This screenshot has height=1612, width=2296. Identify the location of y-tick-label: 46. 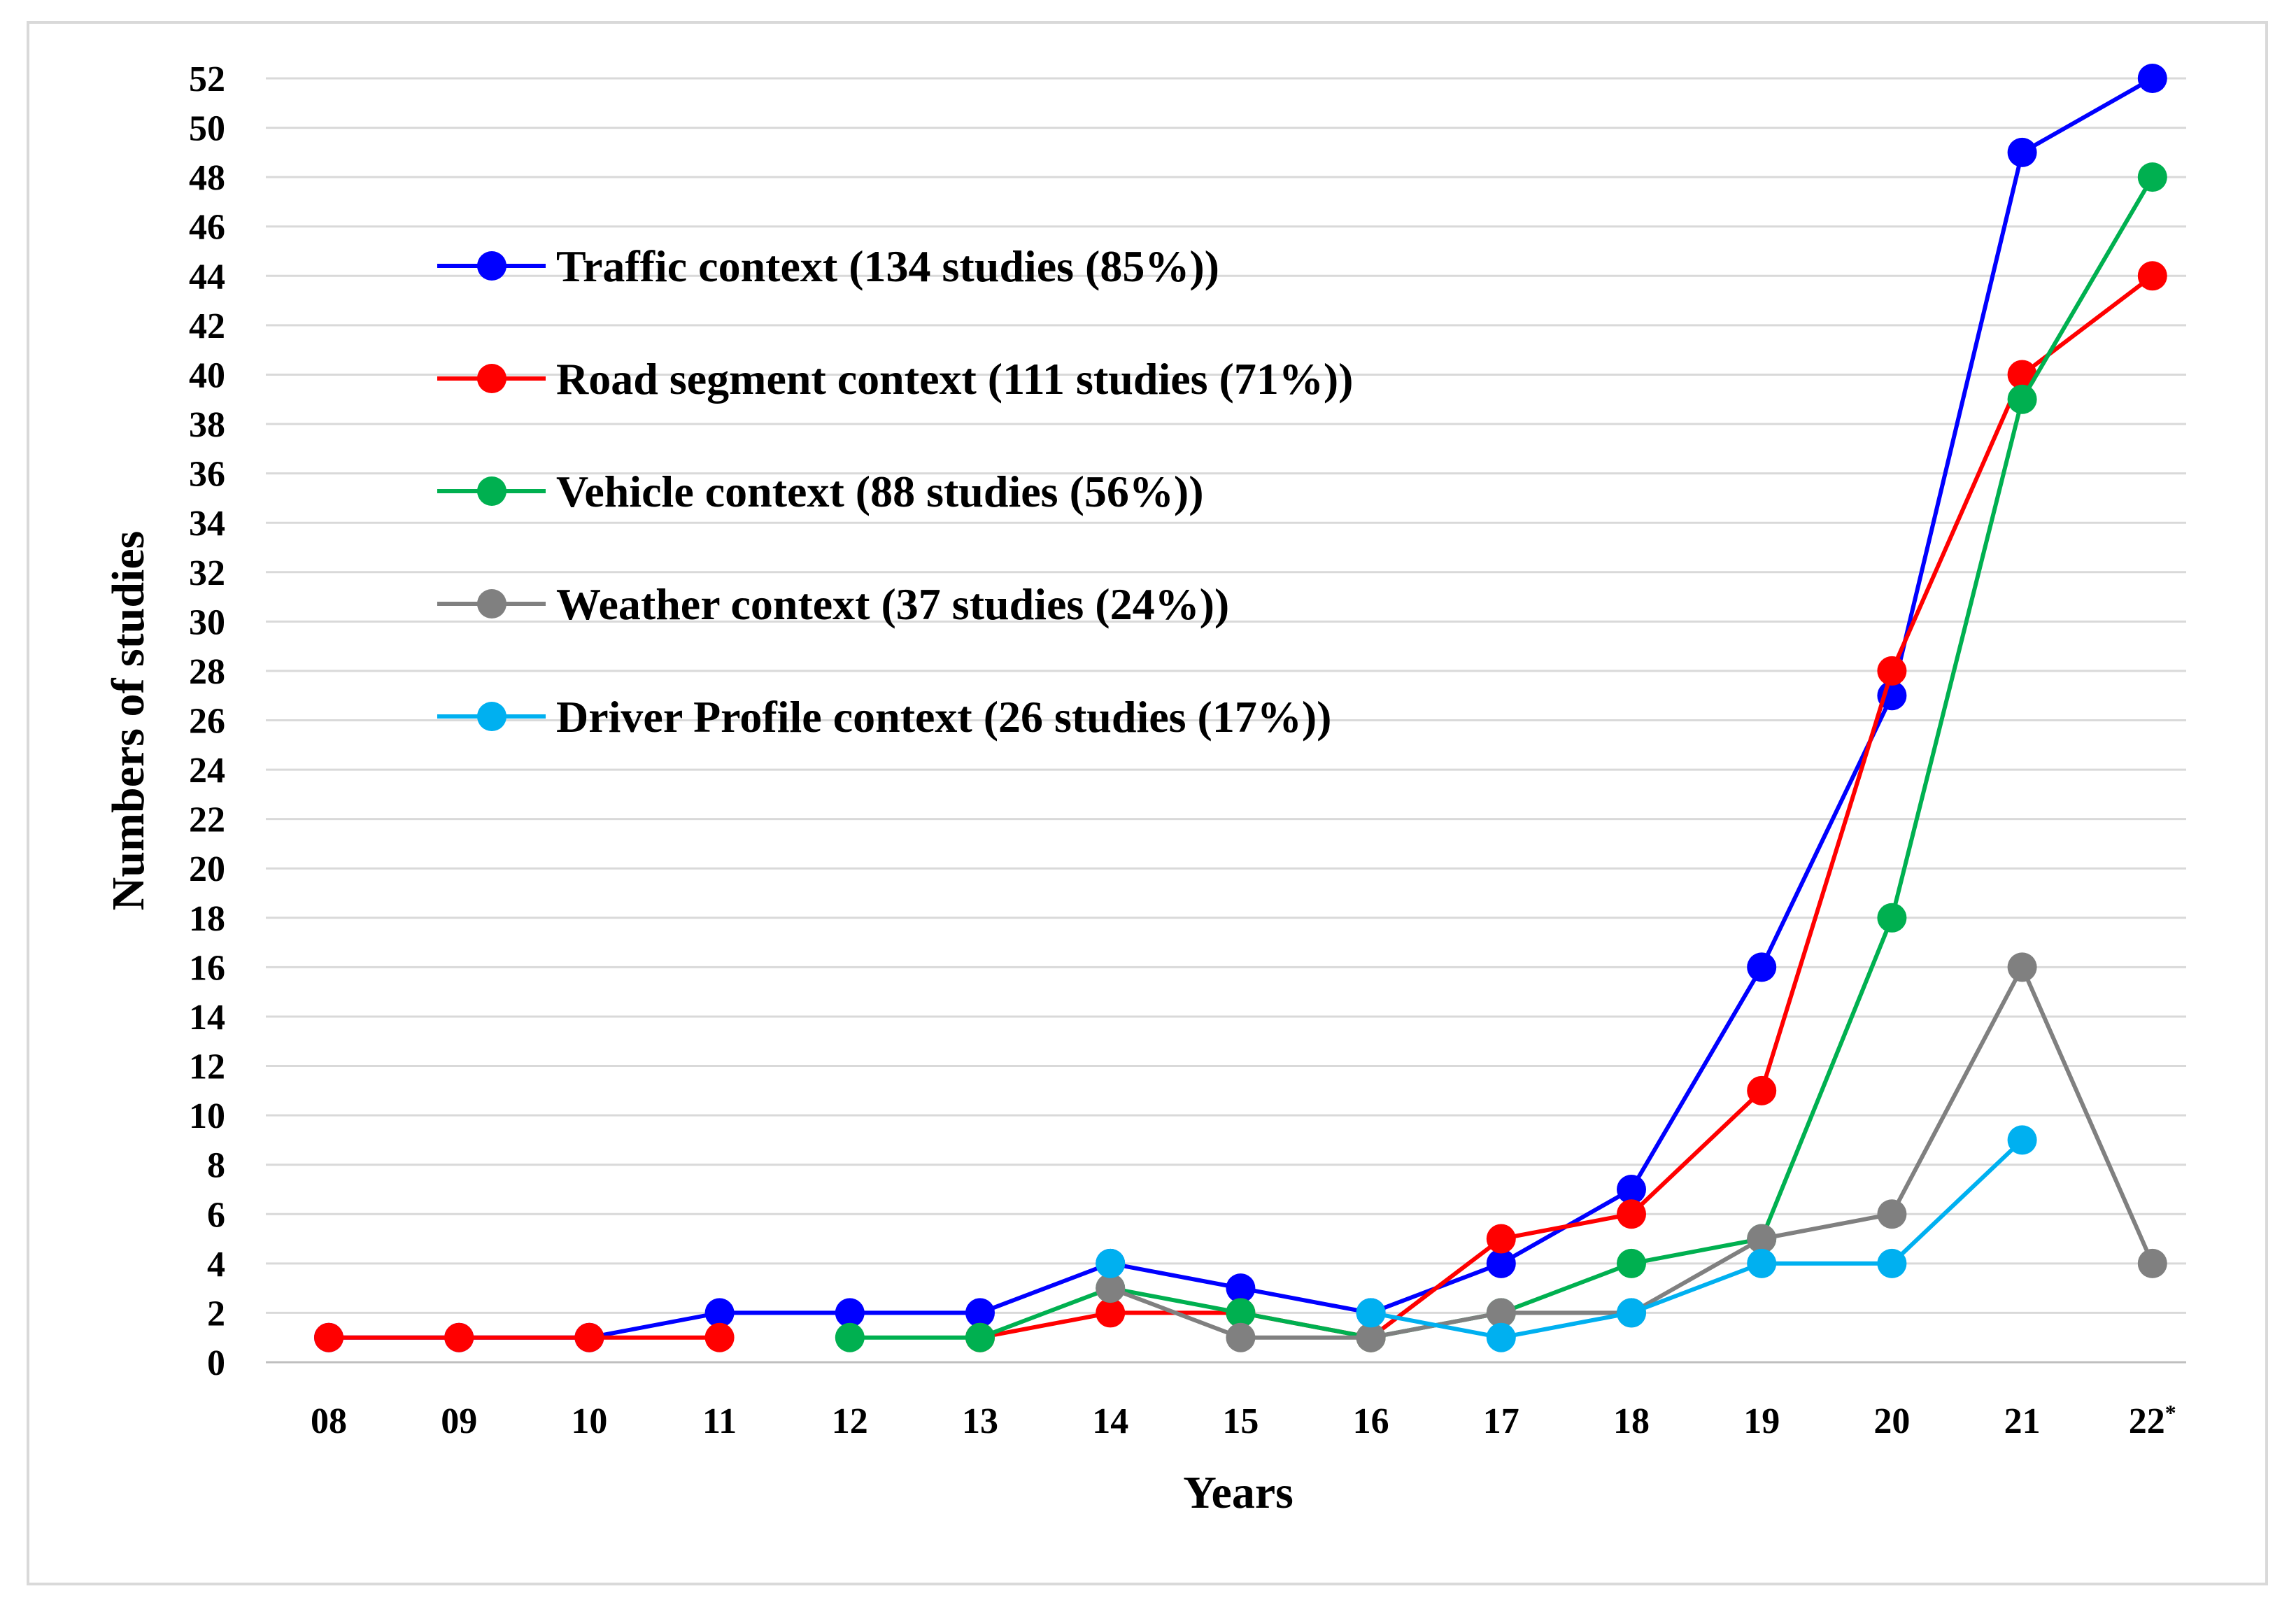
(207, 228).